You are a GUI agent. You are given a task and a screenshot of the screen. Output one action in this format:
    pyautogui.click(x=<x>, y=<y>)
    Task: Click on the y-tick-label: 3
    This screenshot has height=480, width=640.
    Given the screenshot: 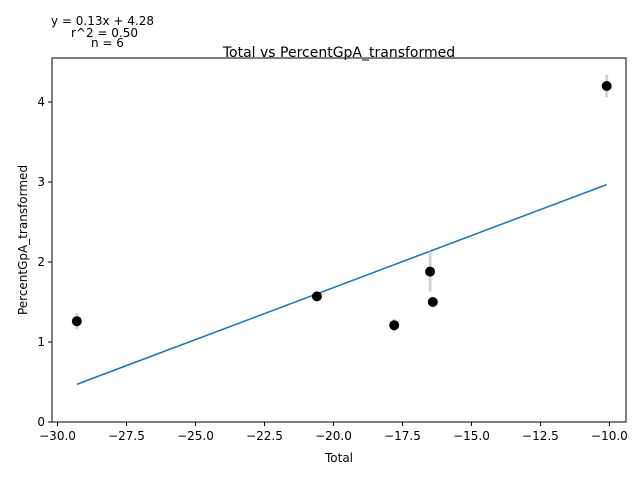 What is the action you would take?
    pyautogui.click(x=41, y=182)
    